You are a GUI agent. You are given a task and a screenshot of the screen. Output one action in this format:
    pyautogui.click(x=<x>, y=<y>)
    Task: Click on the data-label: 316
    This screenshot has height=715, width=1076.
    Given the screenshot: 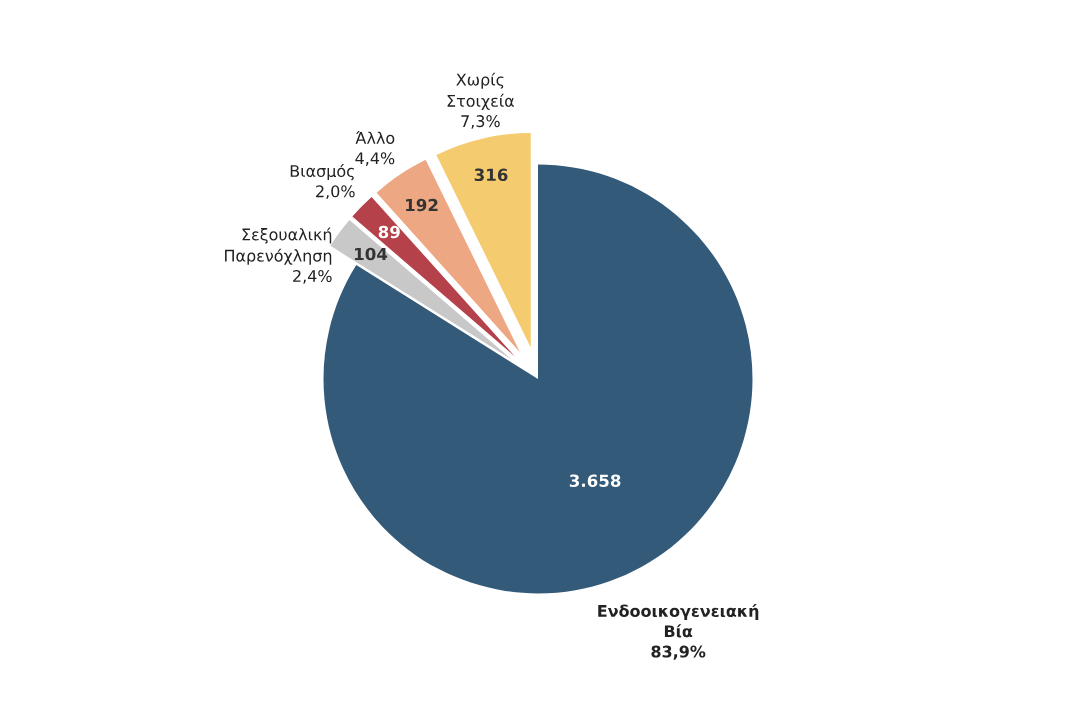 What is the action you would take?
    pyautogui.click(x=491, y=175)
    